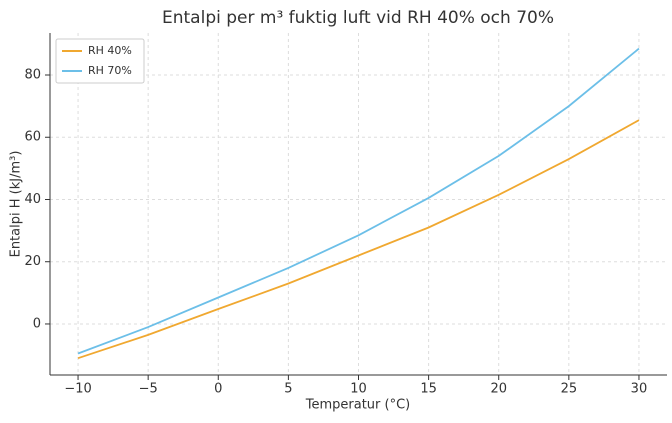 The image size is (672, 423). I want to click on y-tick-label: 40, so click(32, 199).